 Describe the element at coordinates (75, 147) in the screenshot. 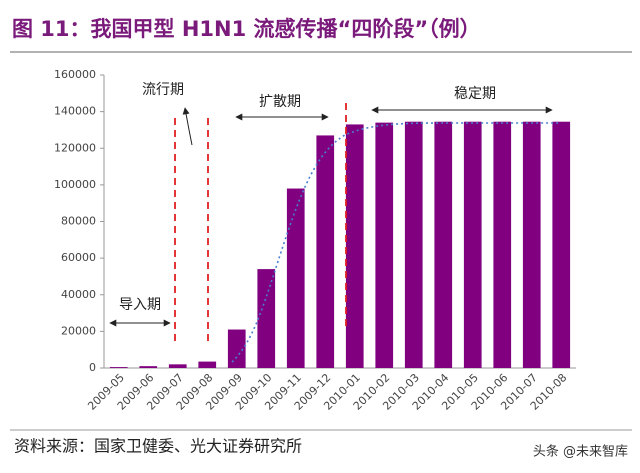

I see `y-tick-label: 120000` at that location.